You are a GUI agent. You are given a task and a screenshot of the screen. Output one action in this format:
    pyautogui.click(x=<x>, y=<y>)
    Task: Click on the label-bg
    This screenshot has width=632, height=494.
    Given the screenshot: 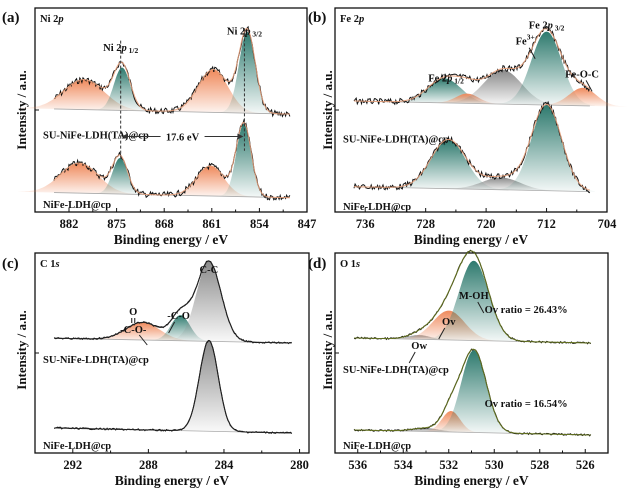 What is the action you would take?
    pyautogui.click(x=182, y=136)
    